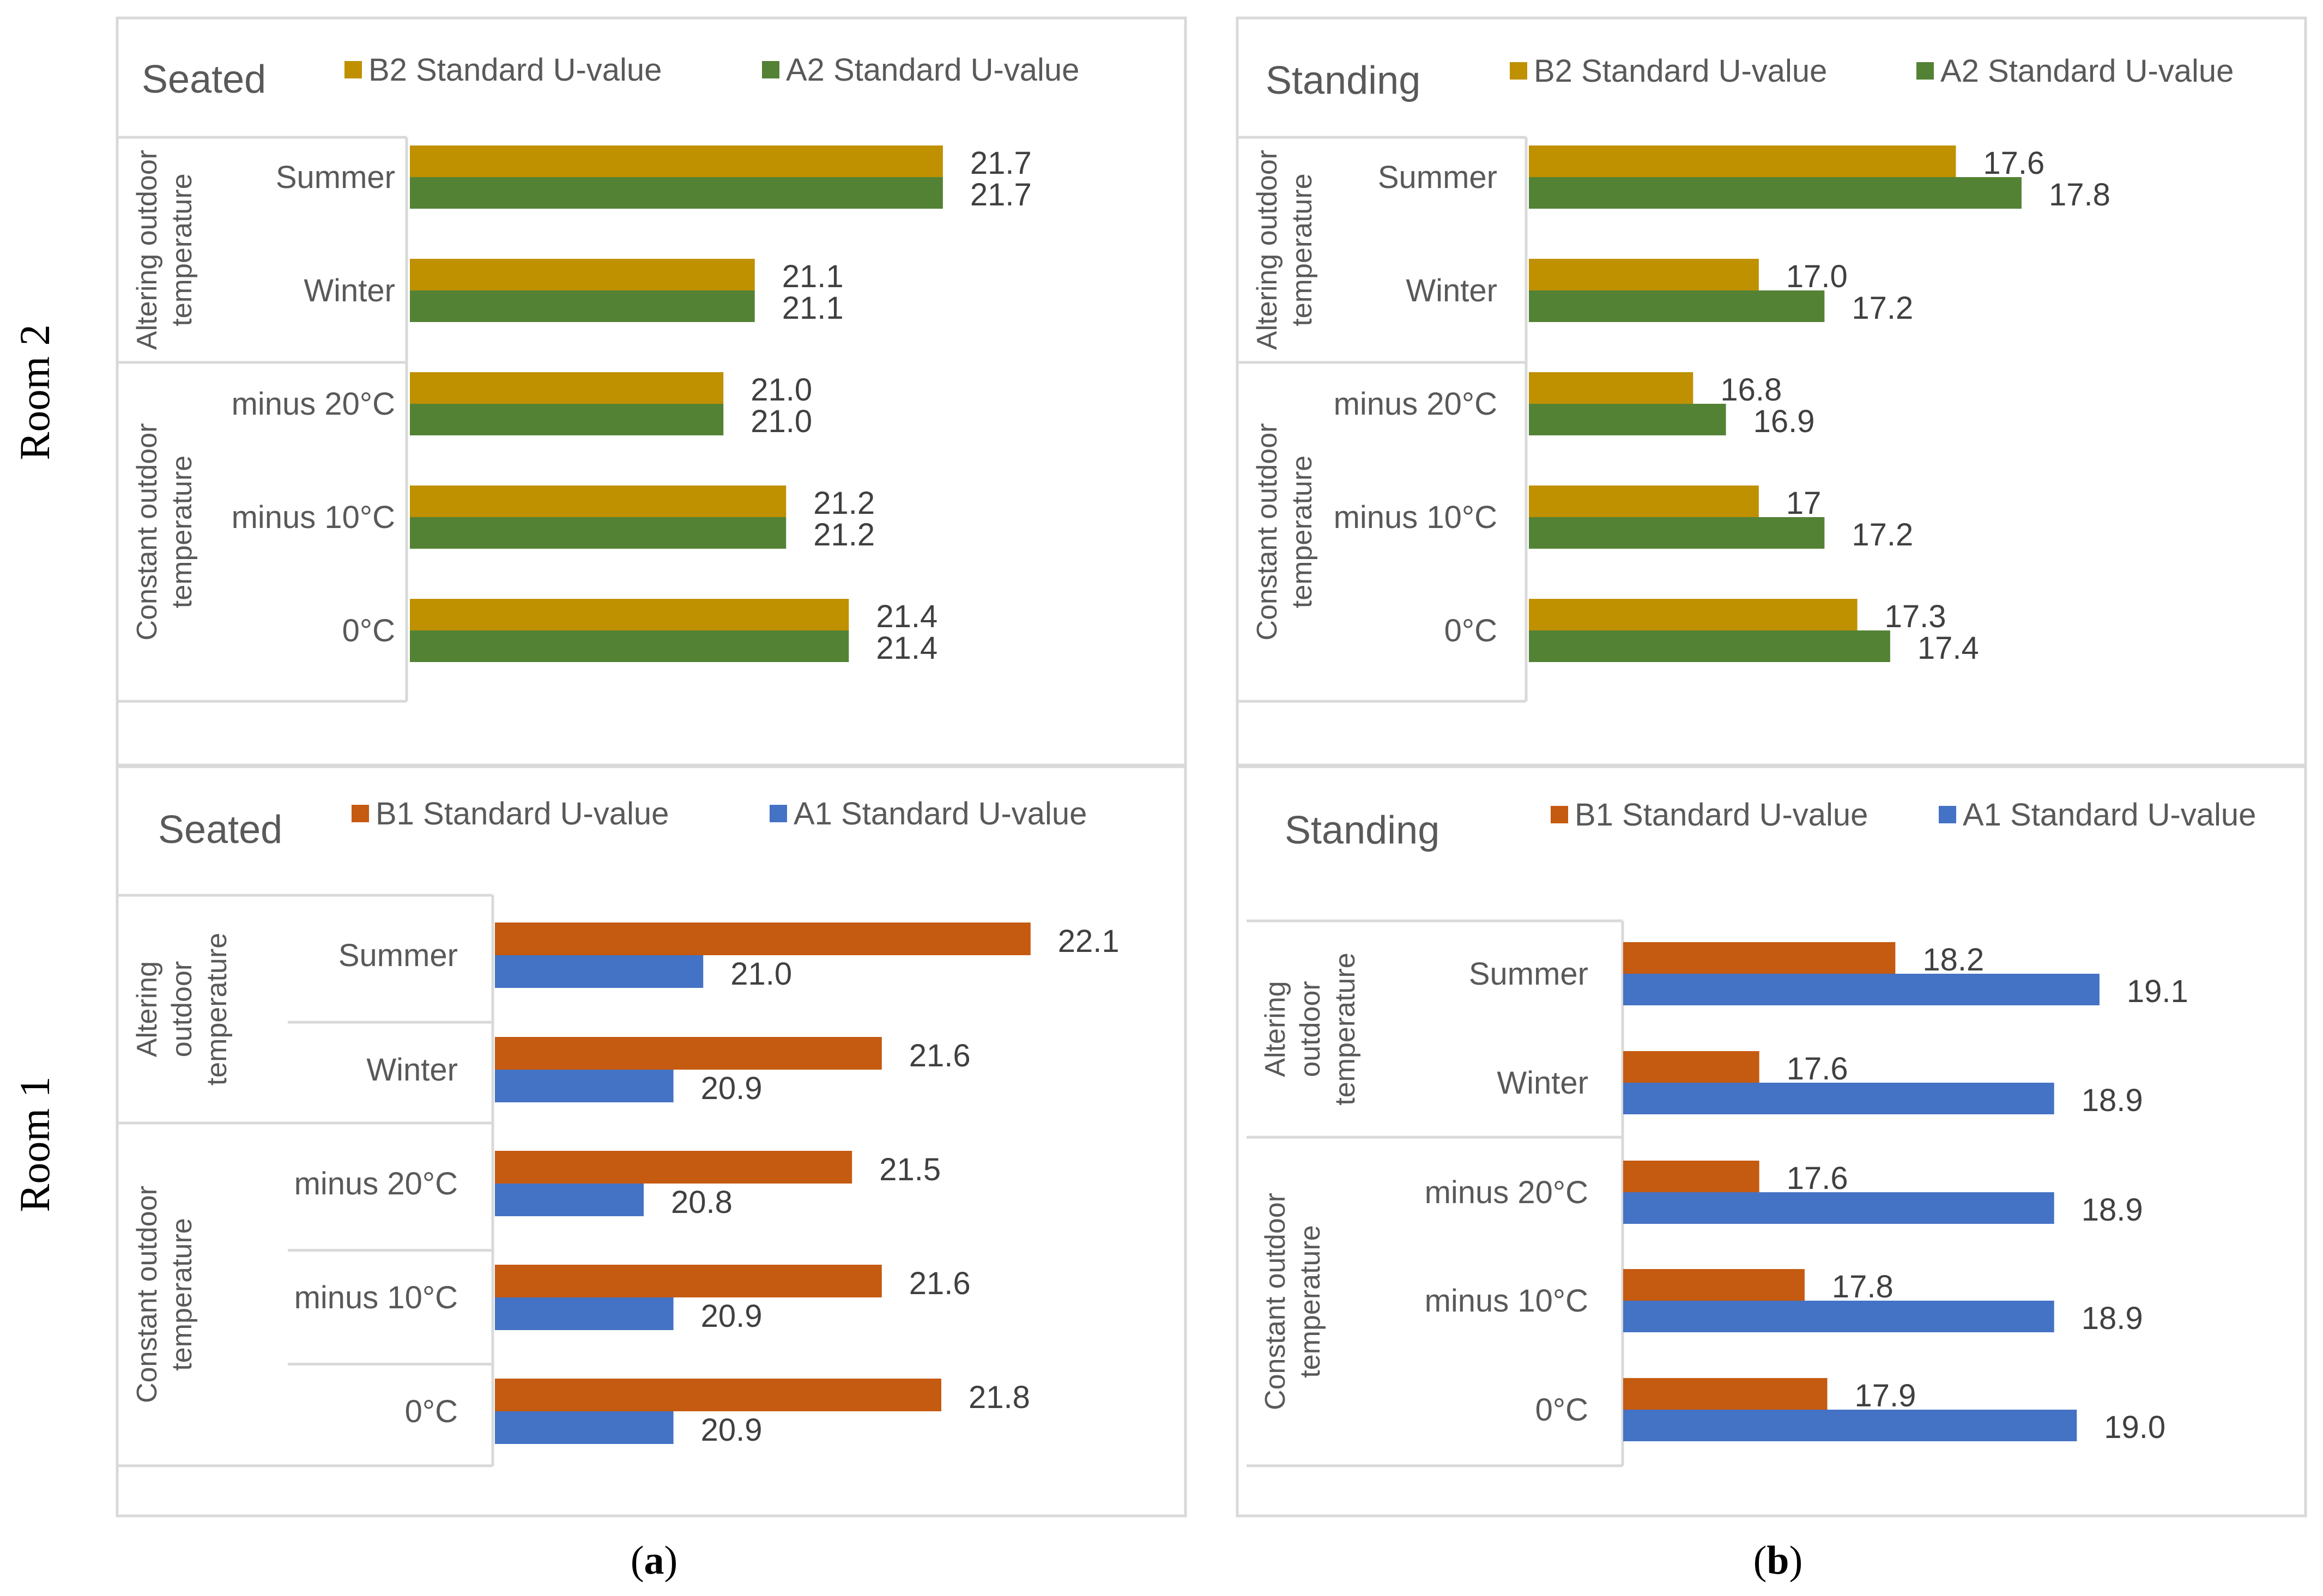 Image resolution: width=2323 pixels, height=1596 pixels. Describe the element at coordinates (1267, 250) in the screenshot. I see `group-label-line: Altering outdoor` at that location.